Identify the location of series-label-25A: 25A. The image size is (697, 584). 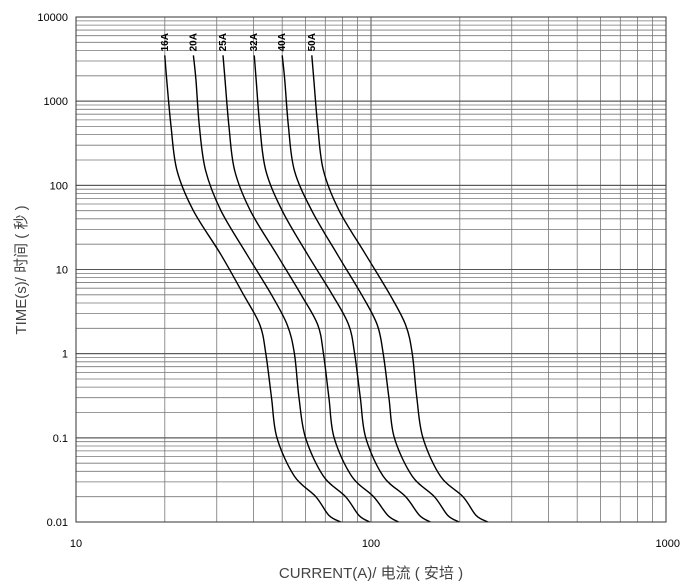
(223, 42).